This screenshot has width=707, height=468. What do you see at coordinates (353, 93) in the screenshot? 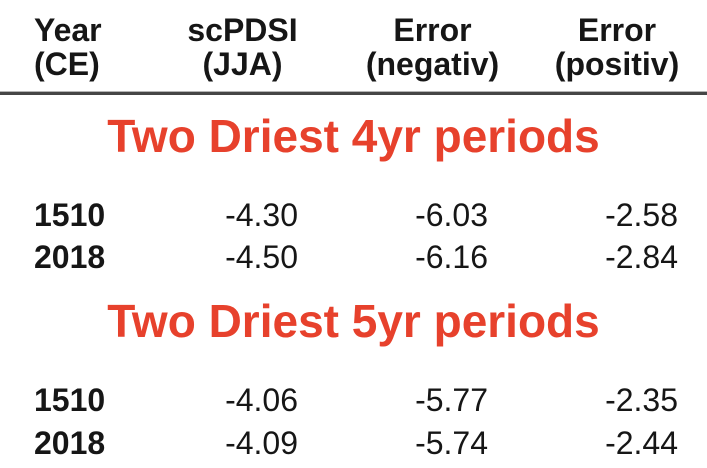
I see `header-divider` at bounding box center [353, 93].